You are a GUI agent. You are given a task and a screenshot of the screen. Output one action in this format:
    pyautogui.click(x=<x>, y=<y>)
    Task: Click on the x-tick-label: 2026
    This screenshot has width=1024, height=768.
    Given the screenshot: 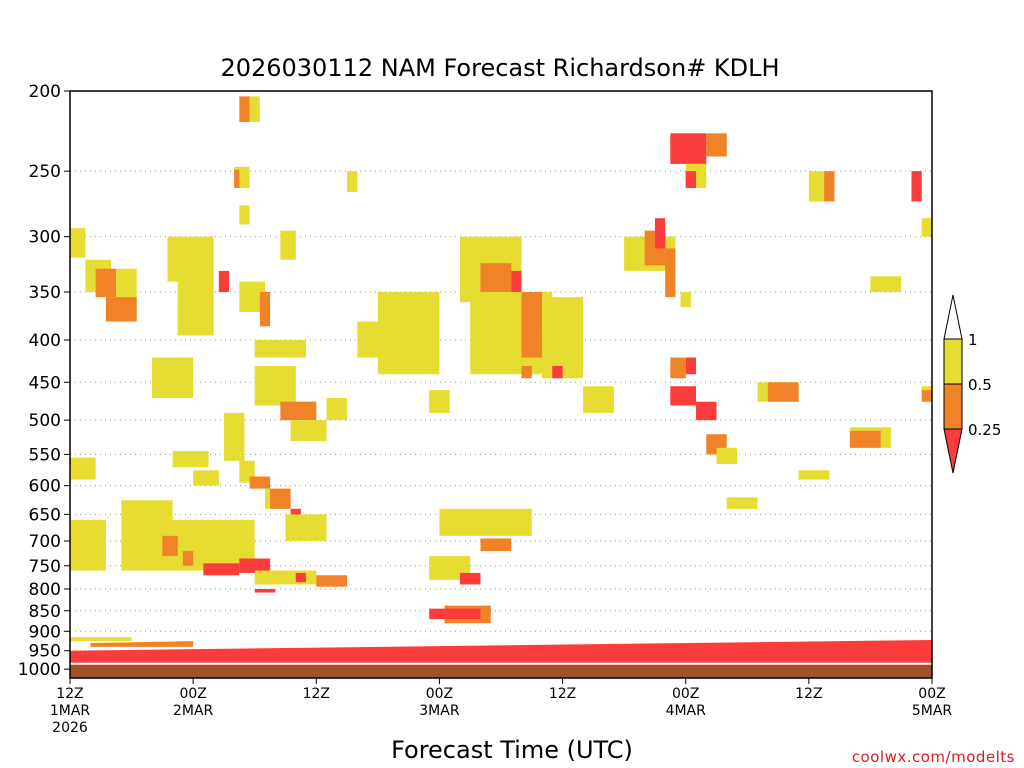 What is the action you would take?
    pyautogui.click(x=70, y=728)
    